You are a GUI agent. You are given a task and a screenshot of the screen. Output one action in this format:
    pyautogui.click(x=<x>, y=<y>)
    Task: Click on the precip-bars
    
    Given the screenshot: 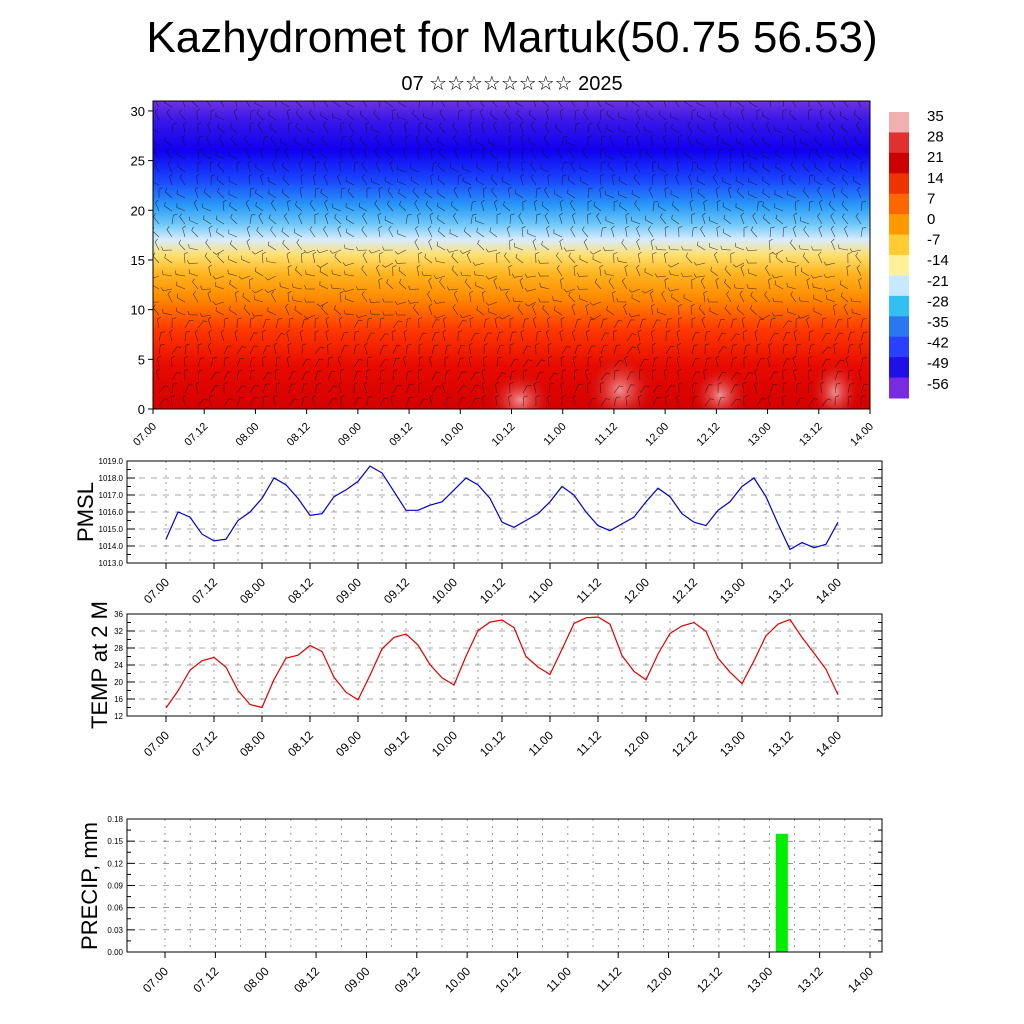 What is the action you would take?
    pyautogui.click(x=781, y=892)
    